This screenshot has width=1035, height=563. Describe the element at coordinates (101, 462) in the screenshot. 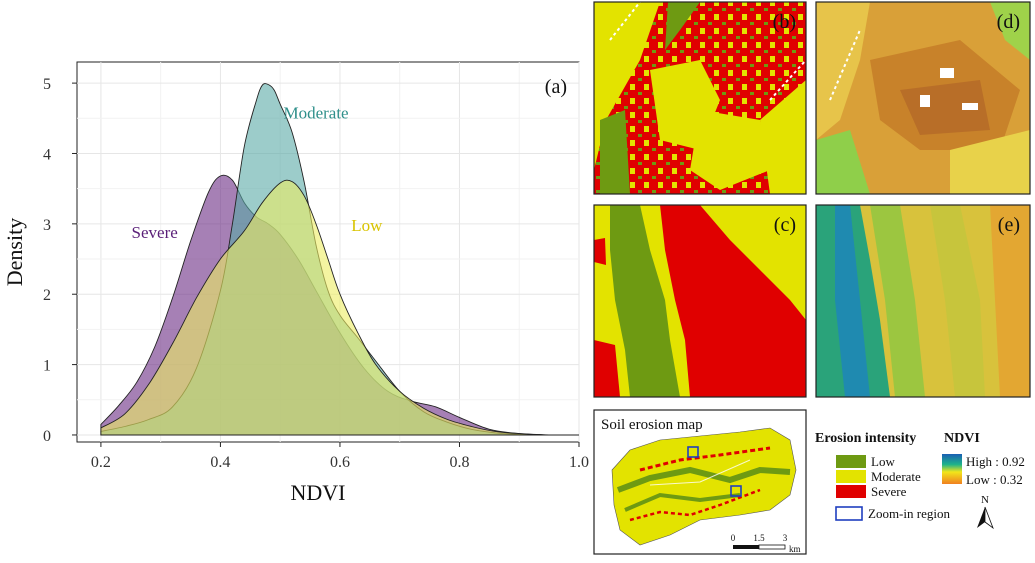

I see `x-tick-label-0: 0.2` at that location.